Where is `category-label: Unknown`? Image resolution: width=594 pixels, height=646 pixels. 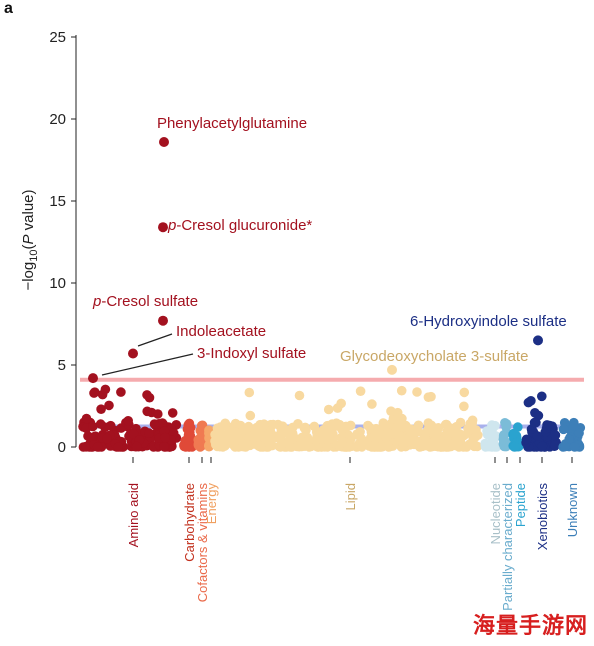
category-label: Unknown is located at coordinates (572, 510).